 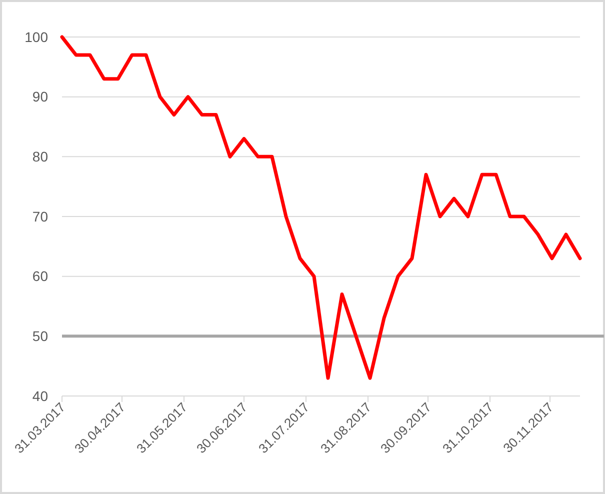 I want to click on y-tick-label: 50, so click(x=40, y=336).